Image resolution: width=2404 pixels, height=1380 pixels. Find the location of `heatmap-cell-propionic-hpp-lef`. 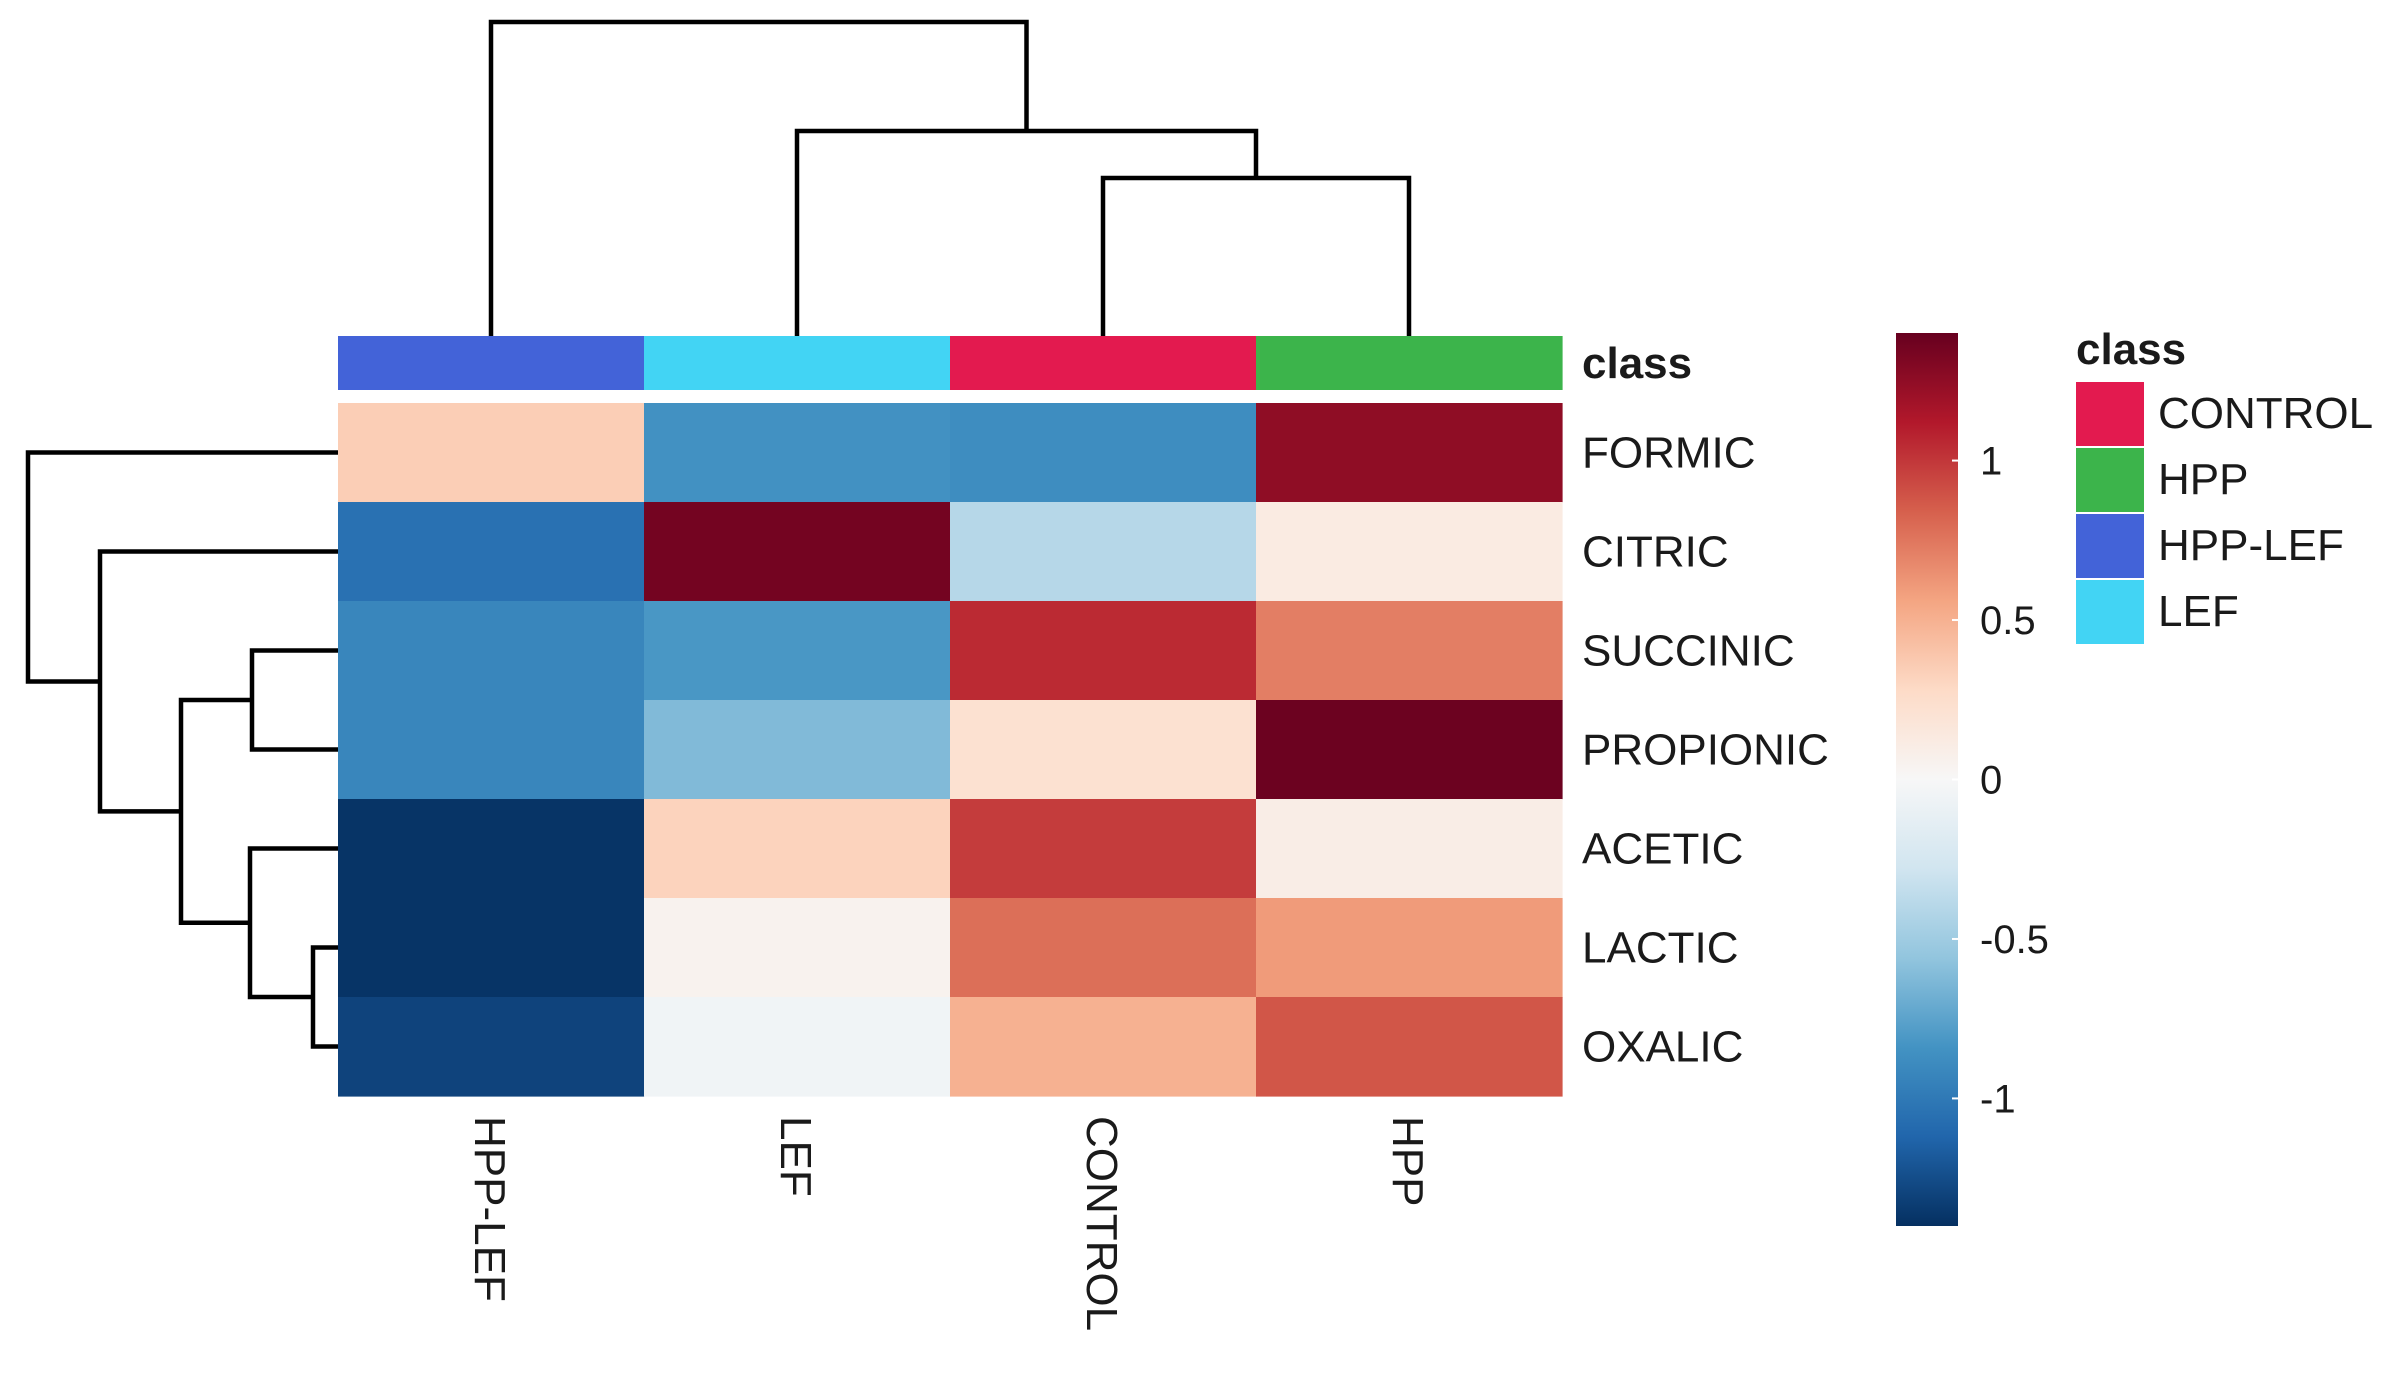

heatmap-cell-propionic-hpp-lef is located at coordinates (491, 750).